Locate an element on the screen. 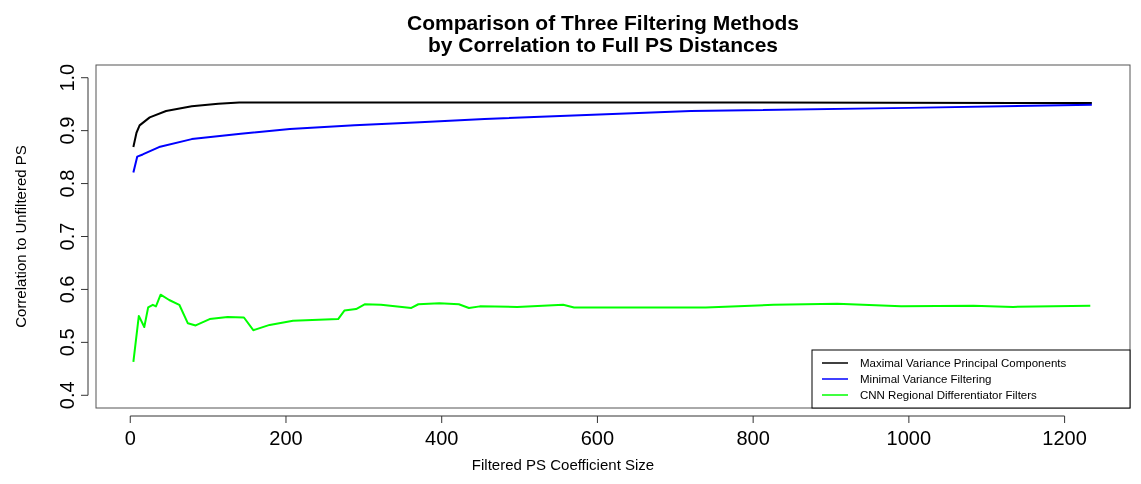 This screenshot has width=1141, height=484. y-tick-label: 0.9 is located at coordinates (67, 130).